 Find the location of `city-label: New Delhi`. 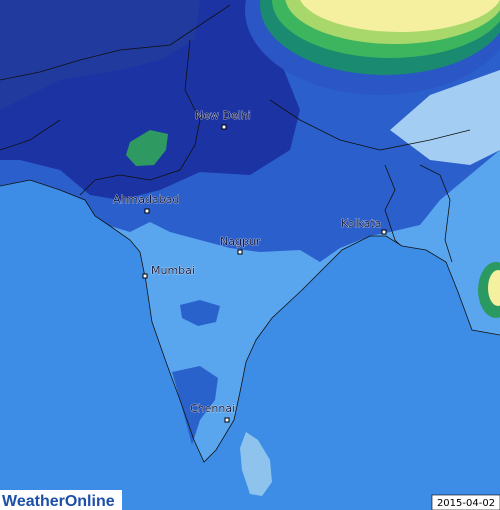

city-label: New Delhi is located at coordinates (223, 115).